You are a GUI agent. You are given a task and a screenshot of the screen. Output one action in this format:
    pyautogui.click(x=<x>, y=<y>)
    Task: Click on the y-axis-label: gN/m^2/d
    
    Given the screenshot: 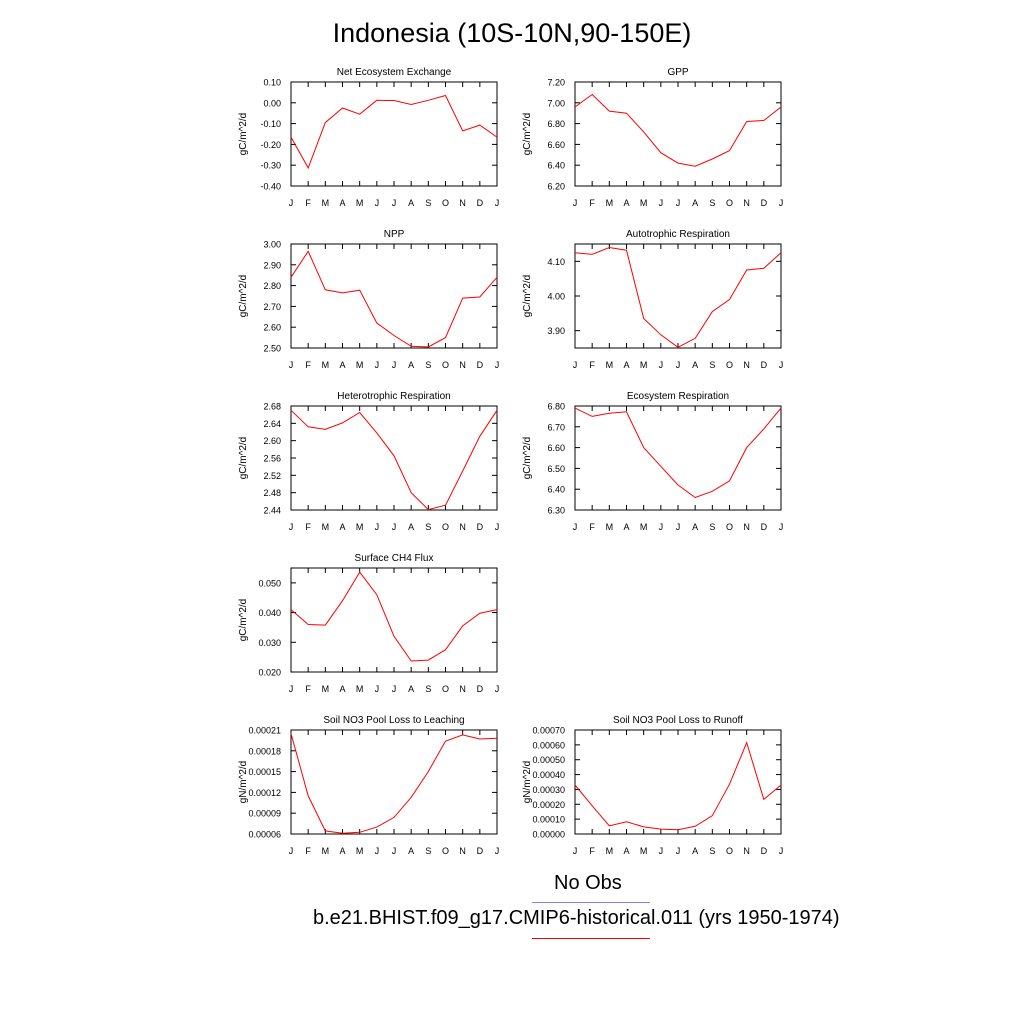 What is the action you would take?
    pyautogui.click(x=243, y=782)
    